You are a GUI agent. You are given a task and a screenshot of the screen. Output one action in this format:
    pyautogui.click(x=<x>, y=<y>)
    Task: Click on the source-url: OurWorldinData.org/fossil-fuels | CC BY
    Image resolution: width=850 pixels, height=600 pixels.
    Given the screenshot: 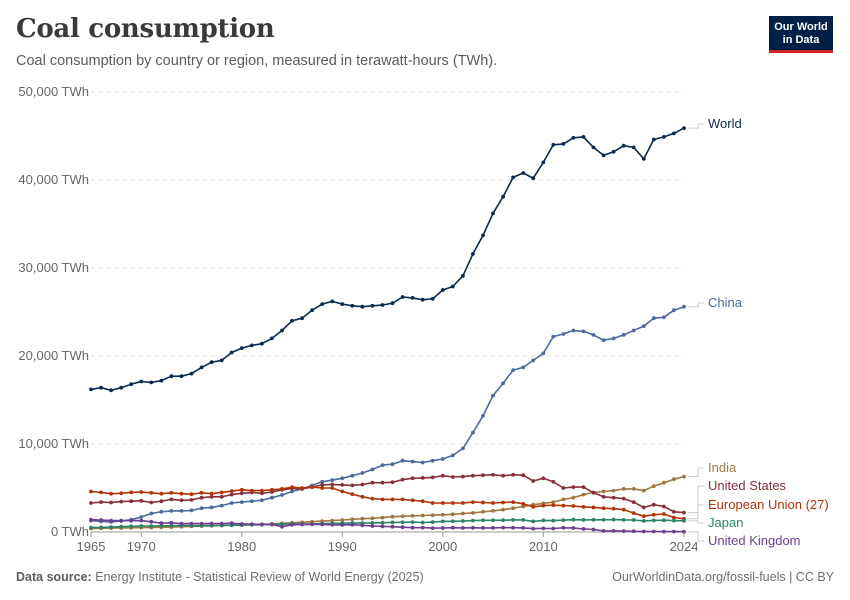 What is the action you would take?
    pyautogui.click(x=723, y=577)
    